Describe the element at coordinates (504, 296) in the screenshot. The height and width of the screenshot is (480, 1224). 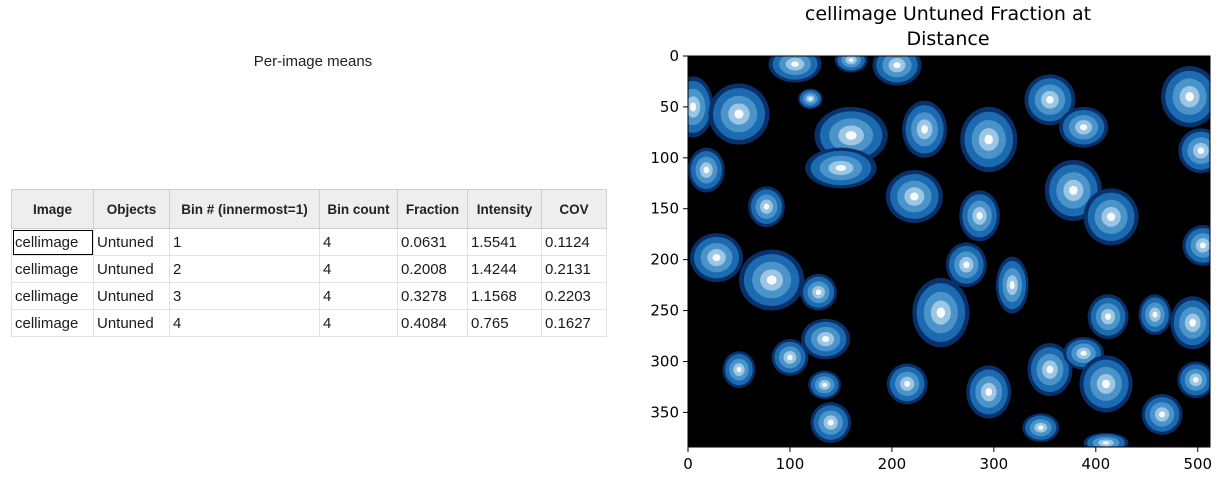
I see `table-cell: 1.1568` at that location.